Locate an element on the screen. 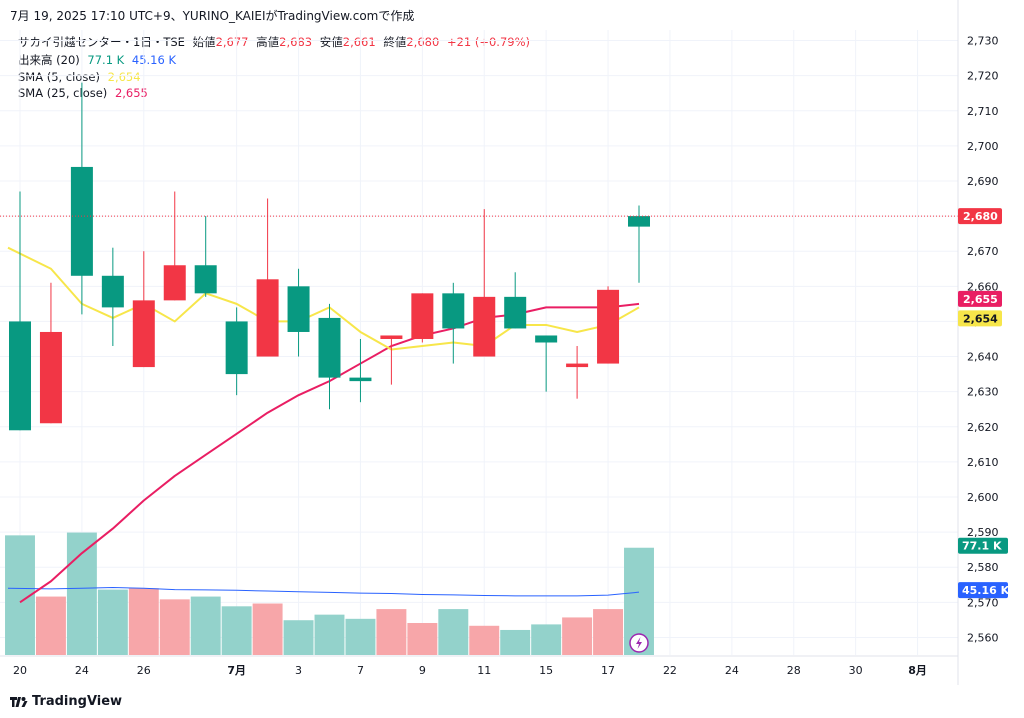 This screenshot has width=1024, height=718. tradingview-brand: TradingView is located at coordinates (77, 701).